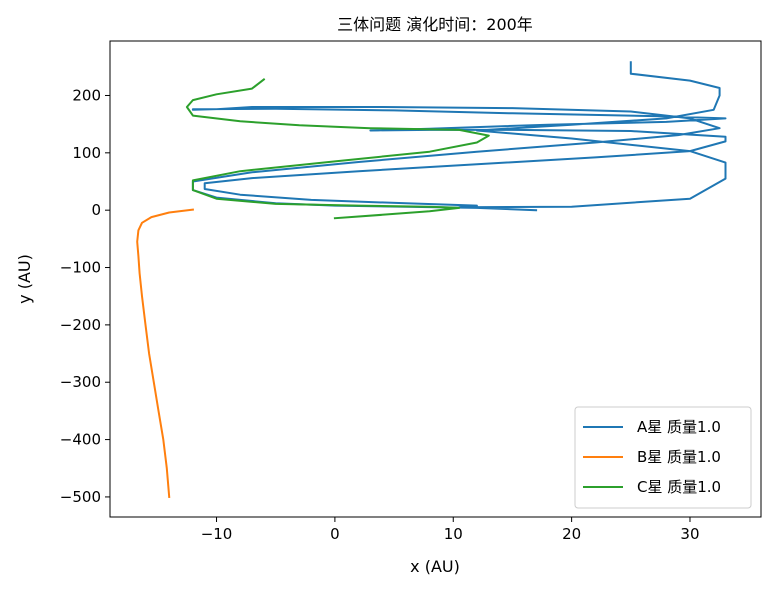 The height and width of the screenshot is (592, 778). I want to click on x-tick-label: 20, so click(571, 534).